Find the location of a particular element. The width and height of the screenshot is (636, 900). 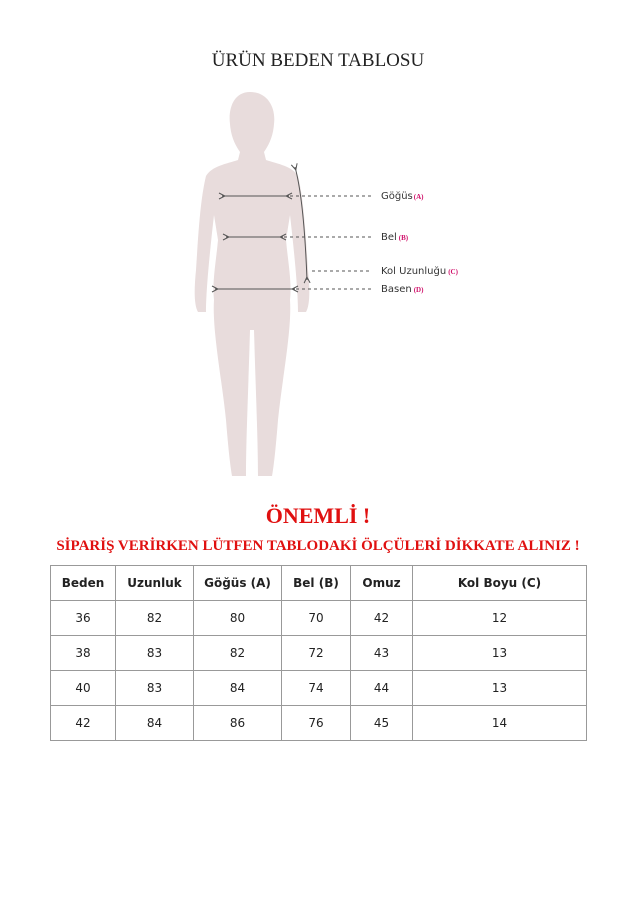

header-cell: Omuz is located at coordinates (381, 583).